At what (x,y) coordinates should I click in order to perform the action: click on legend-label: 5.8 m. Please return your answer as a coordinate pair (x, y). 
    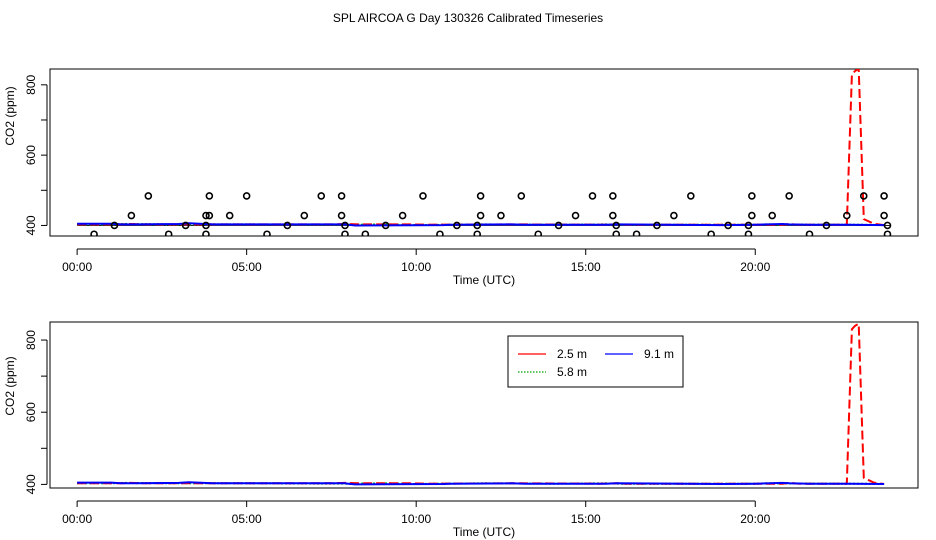
    Looking at the image, I should click on (572, 372).